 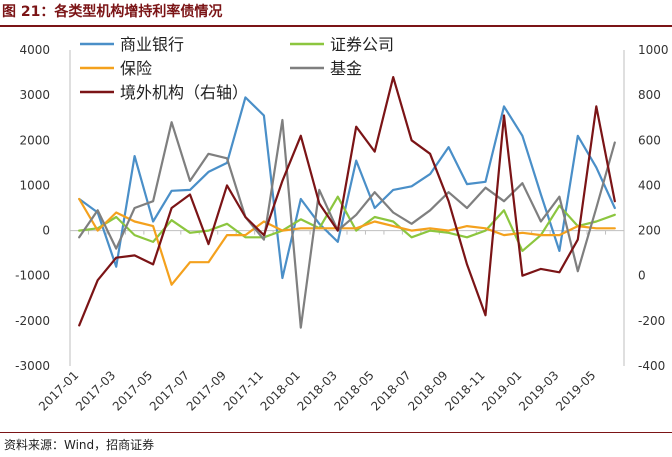 What do you see at coordinates (58, 390) in the screenshot?
I see `x-tick-label: 2017-01` at bounding box center [58, 390].